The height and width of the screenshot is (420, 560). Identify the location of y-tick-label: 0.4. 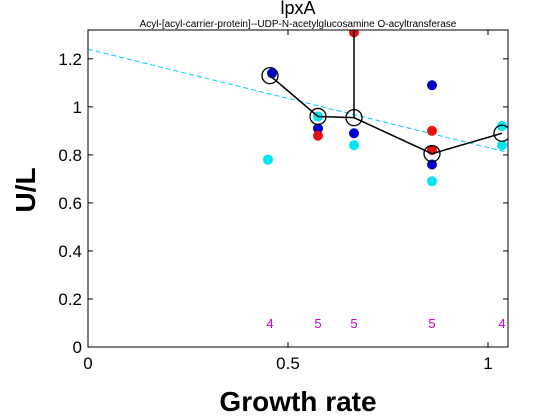
(70, 251).